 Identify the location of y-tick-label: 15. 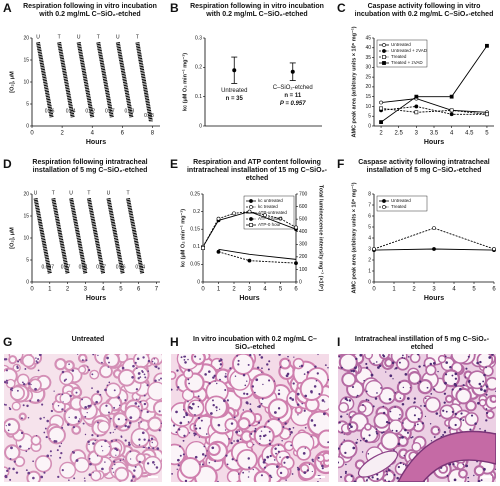
(26, 216).